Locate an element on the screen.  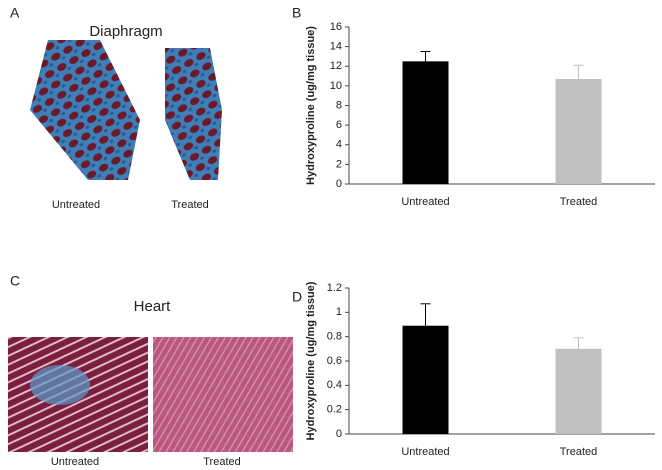
y-tick-label: 16 is located at coordinates (336, 27).